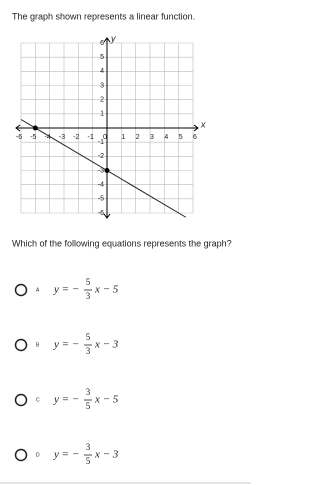 The image size is (320, 485). What do you see at coordinates (33, 137) in the screenshot?
I see `x-tick-label: -5` at bounding box center [33, 137].